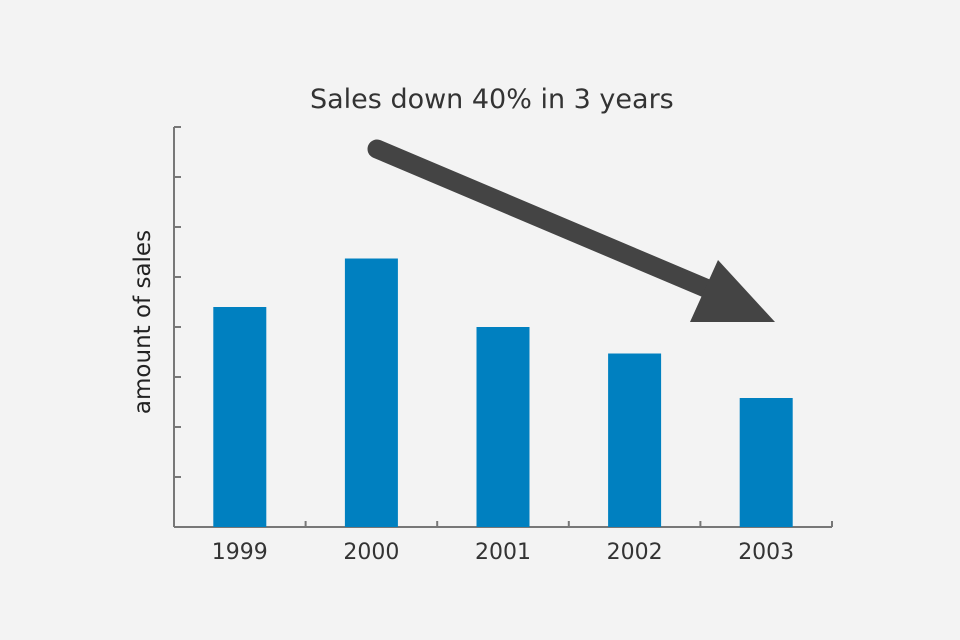  Describe the element at coordinates (240, 417) in the screenshot. I see `bar-1999` at that location.